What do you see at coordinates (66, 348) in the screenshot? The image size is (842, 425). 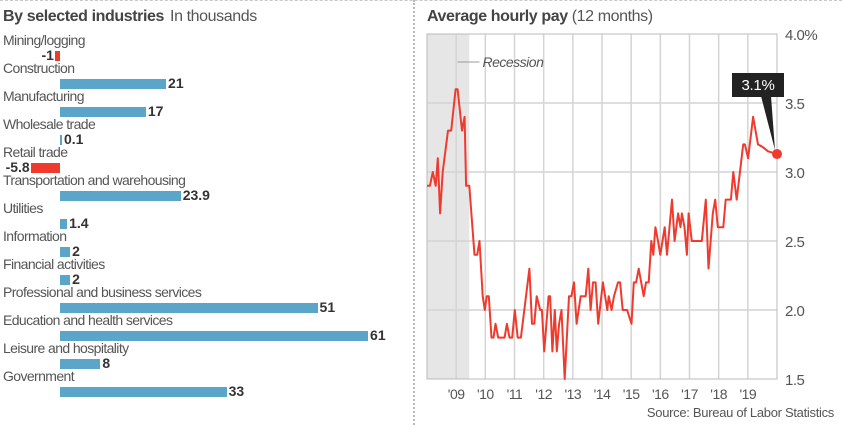 I see `bar-category-label: Leisure and hospitality` at bounding box center [66, 348].